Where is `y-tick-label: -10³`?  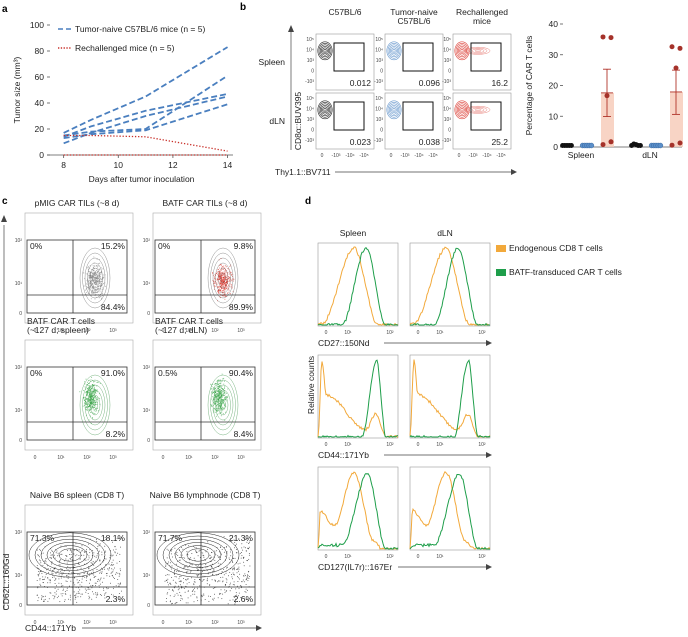
y-tick-label: -10³ is located at coordinates (378, 141).